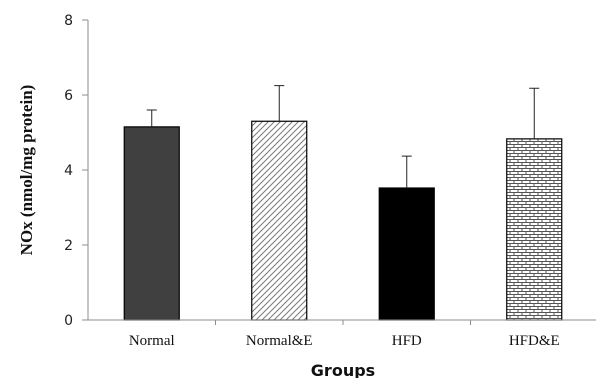 The width and height of the screenshot is (596, 378). Describe the element at coordinates (534, 341) in the screenshot. I see `x-category-label: HFD&E` at that location.